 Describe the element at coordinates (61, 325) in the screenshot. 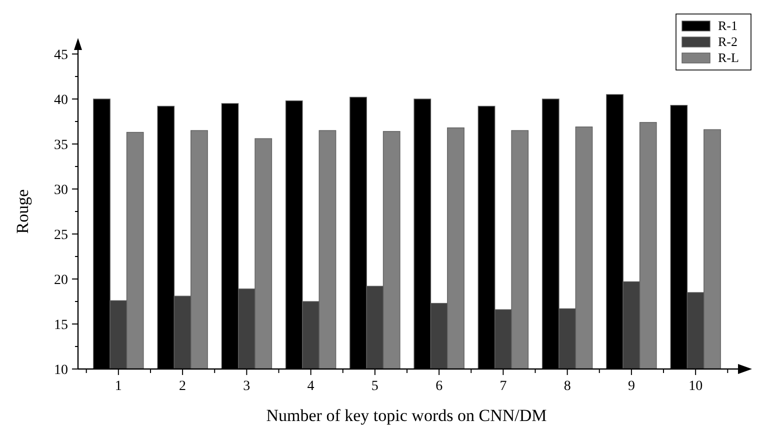

I see `y-tick-label: 15` at that location.